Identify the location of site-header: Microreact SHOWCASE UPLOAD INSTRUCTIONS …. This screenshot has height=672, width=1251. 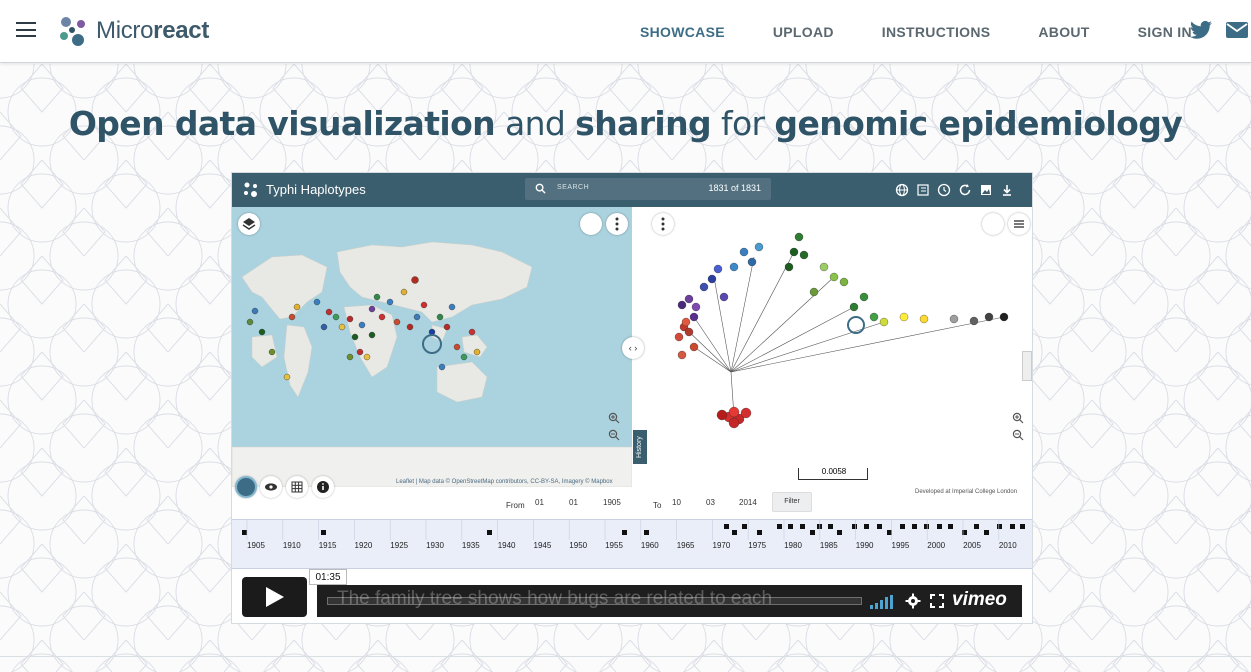
(625, 31).